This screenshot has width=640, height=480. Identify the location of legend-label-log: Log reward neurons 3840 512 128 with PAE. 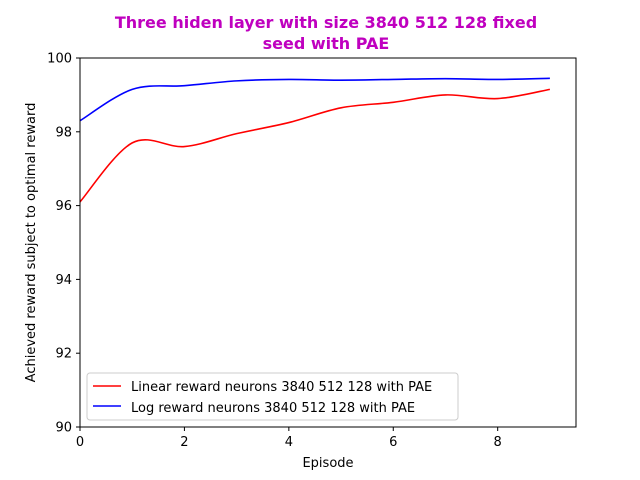
(273, 408).